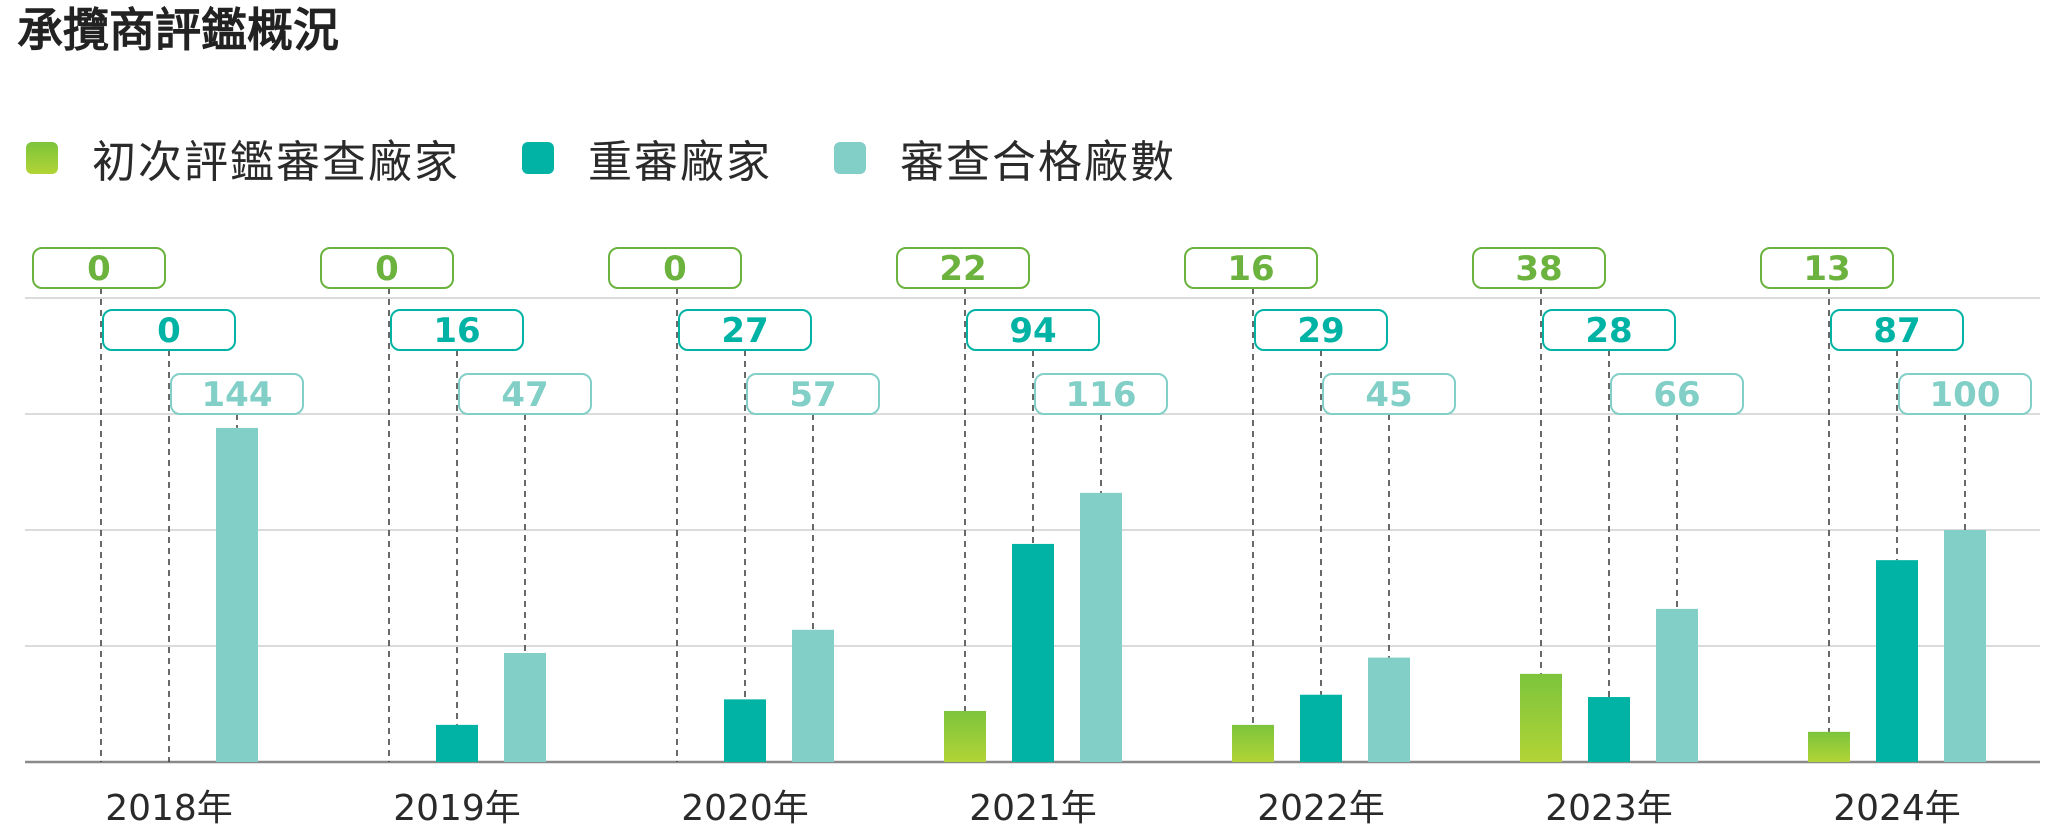 The height and width of the screenshot is (838, 2064). Describe the element at coordinates (1897, 808) in the screenshot. I see `x-tick-label: 2024年` at that location.